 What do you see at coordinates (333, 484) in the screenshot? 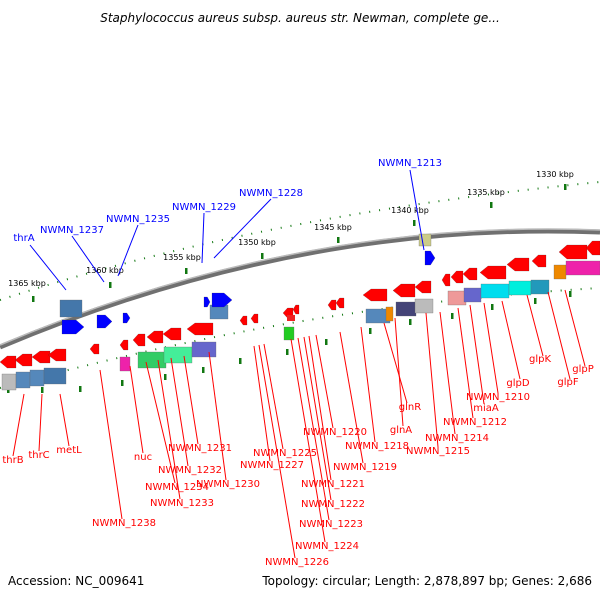
I see `gene-label: NWMN_1221` at bounding box center [333, 484].